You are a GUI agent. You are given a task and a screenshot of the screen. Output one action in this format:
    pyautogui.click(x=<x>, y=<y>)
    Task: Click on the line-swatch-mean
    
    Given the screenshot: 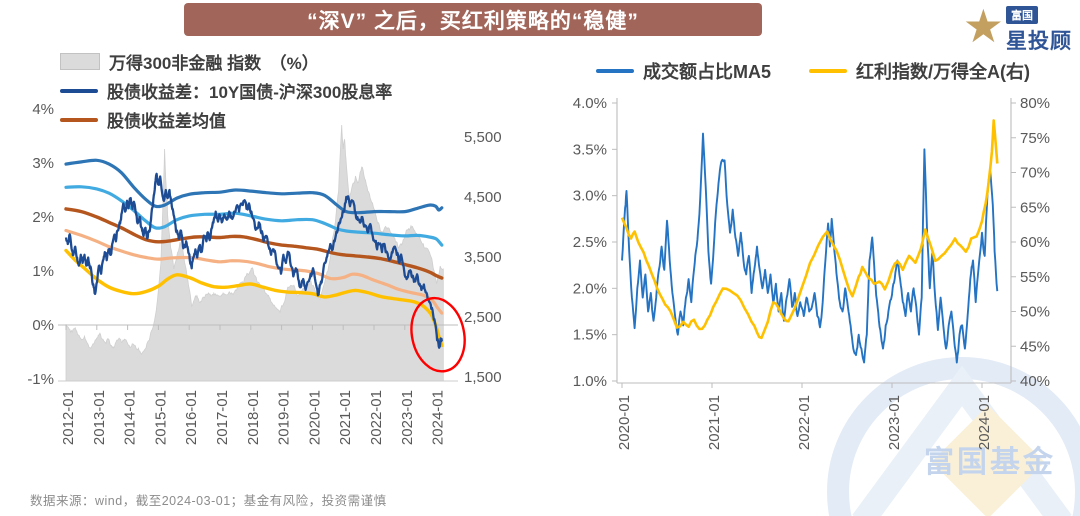 What is the action you would take?
    pyautogui.click(x=79, y=119)
    